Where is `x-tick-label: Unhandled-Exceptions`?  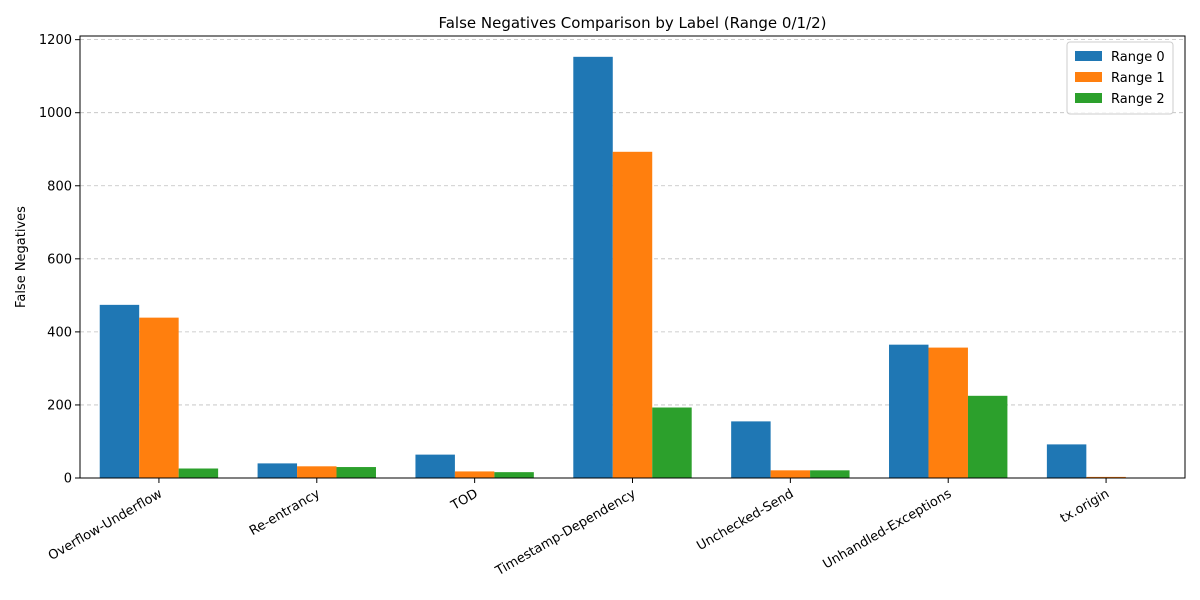 x-tick-label: Unhandled-Exceptions is located at coordinates (887, 529).